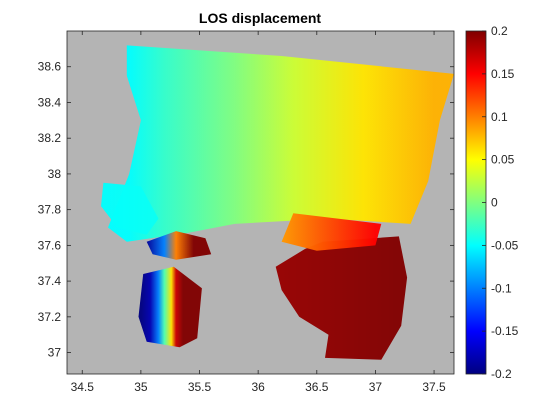  Describe the element at coordinates (501, 288) in the screenshot. I see `colorbar-tick-label: -0.1` at that location.